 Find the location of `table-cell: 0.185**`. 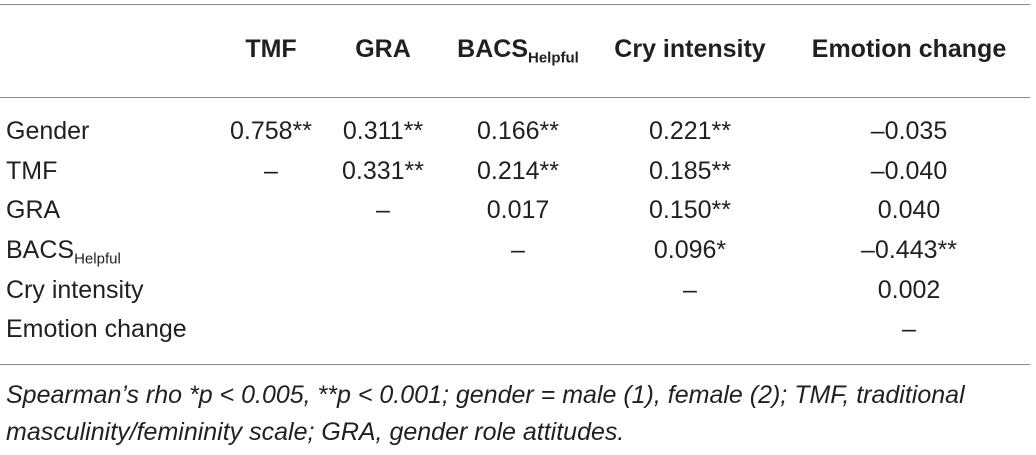

table-cell: 0.185** is located at coordinates (690, 170).